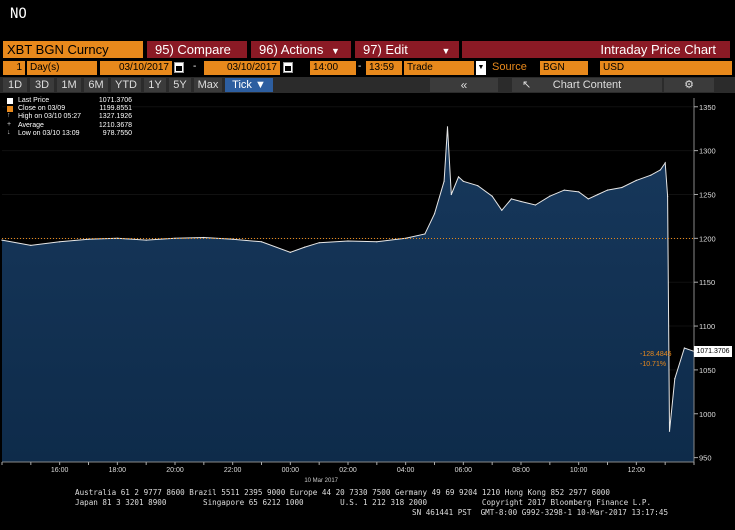 The width and height of the screenshot is (735, 530). I want to click on legend-value: 1071.3706, so click(115, 100).